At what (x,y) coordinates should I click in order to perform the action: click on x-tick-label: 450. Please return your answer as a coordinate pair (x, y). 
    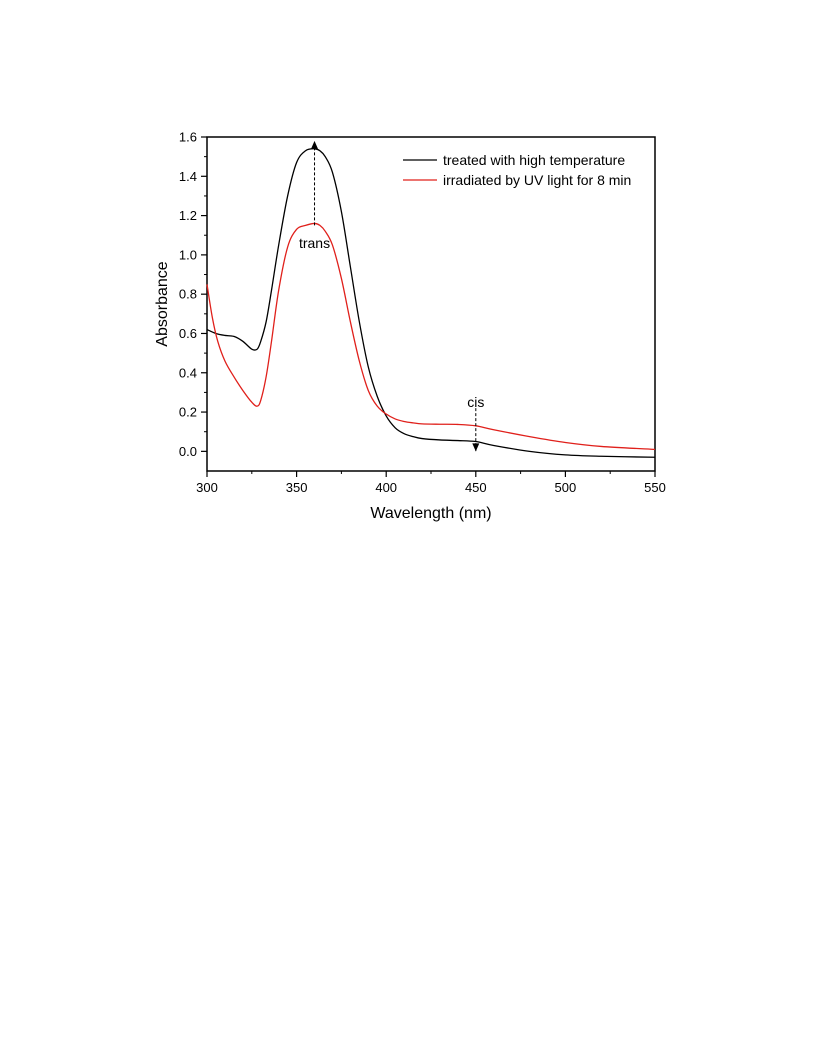
    Looking at the image, I should click on (476, 487).